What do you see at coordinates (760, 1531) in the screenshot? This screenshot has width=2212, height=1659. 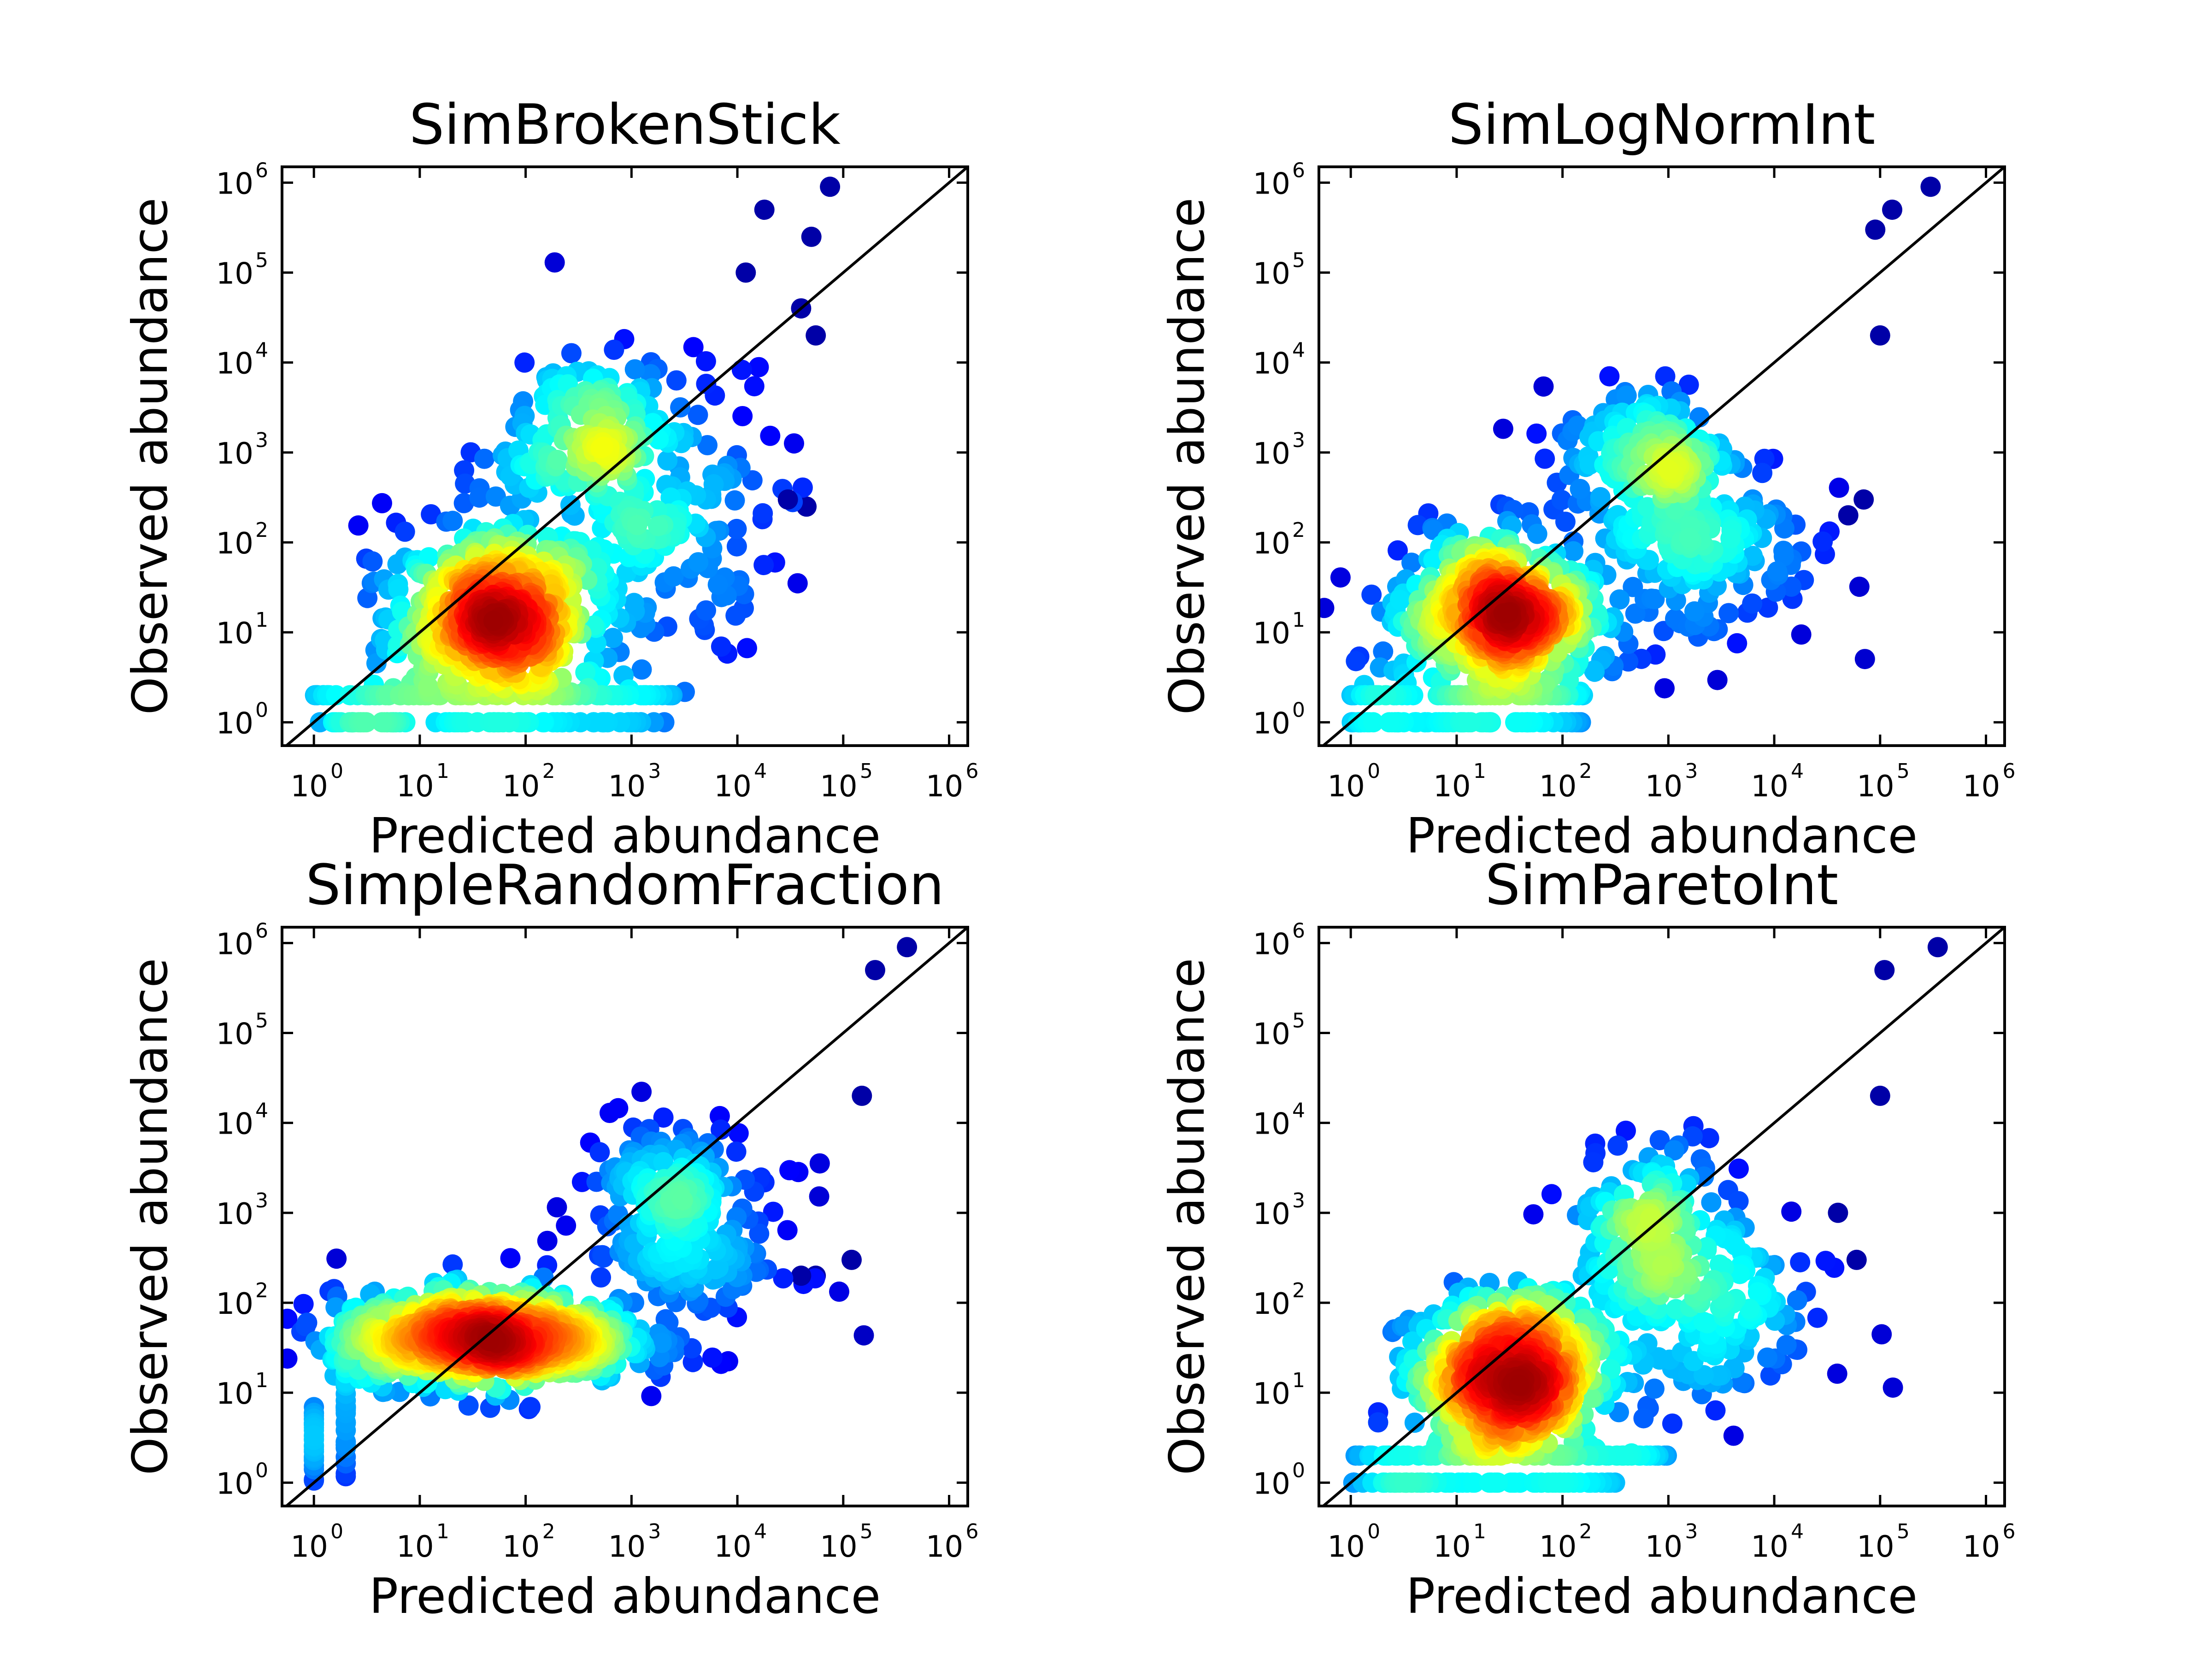 I see `x-tick-exponent: 4` at bounding box center [760, 1531].